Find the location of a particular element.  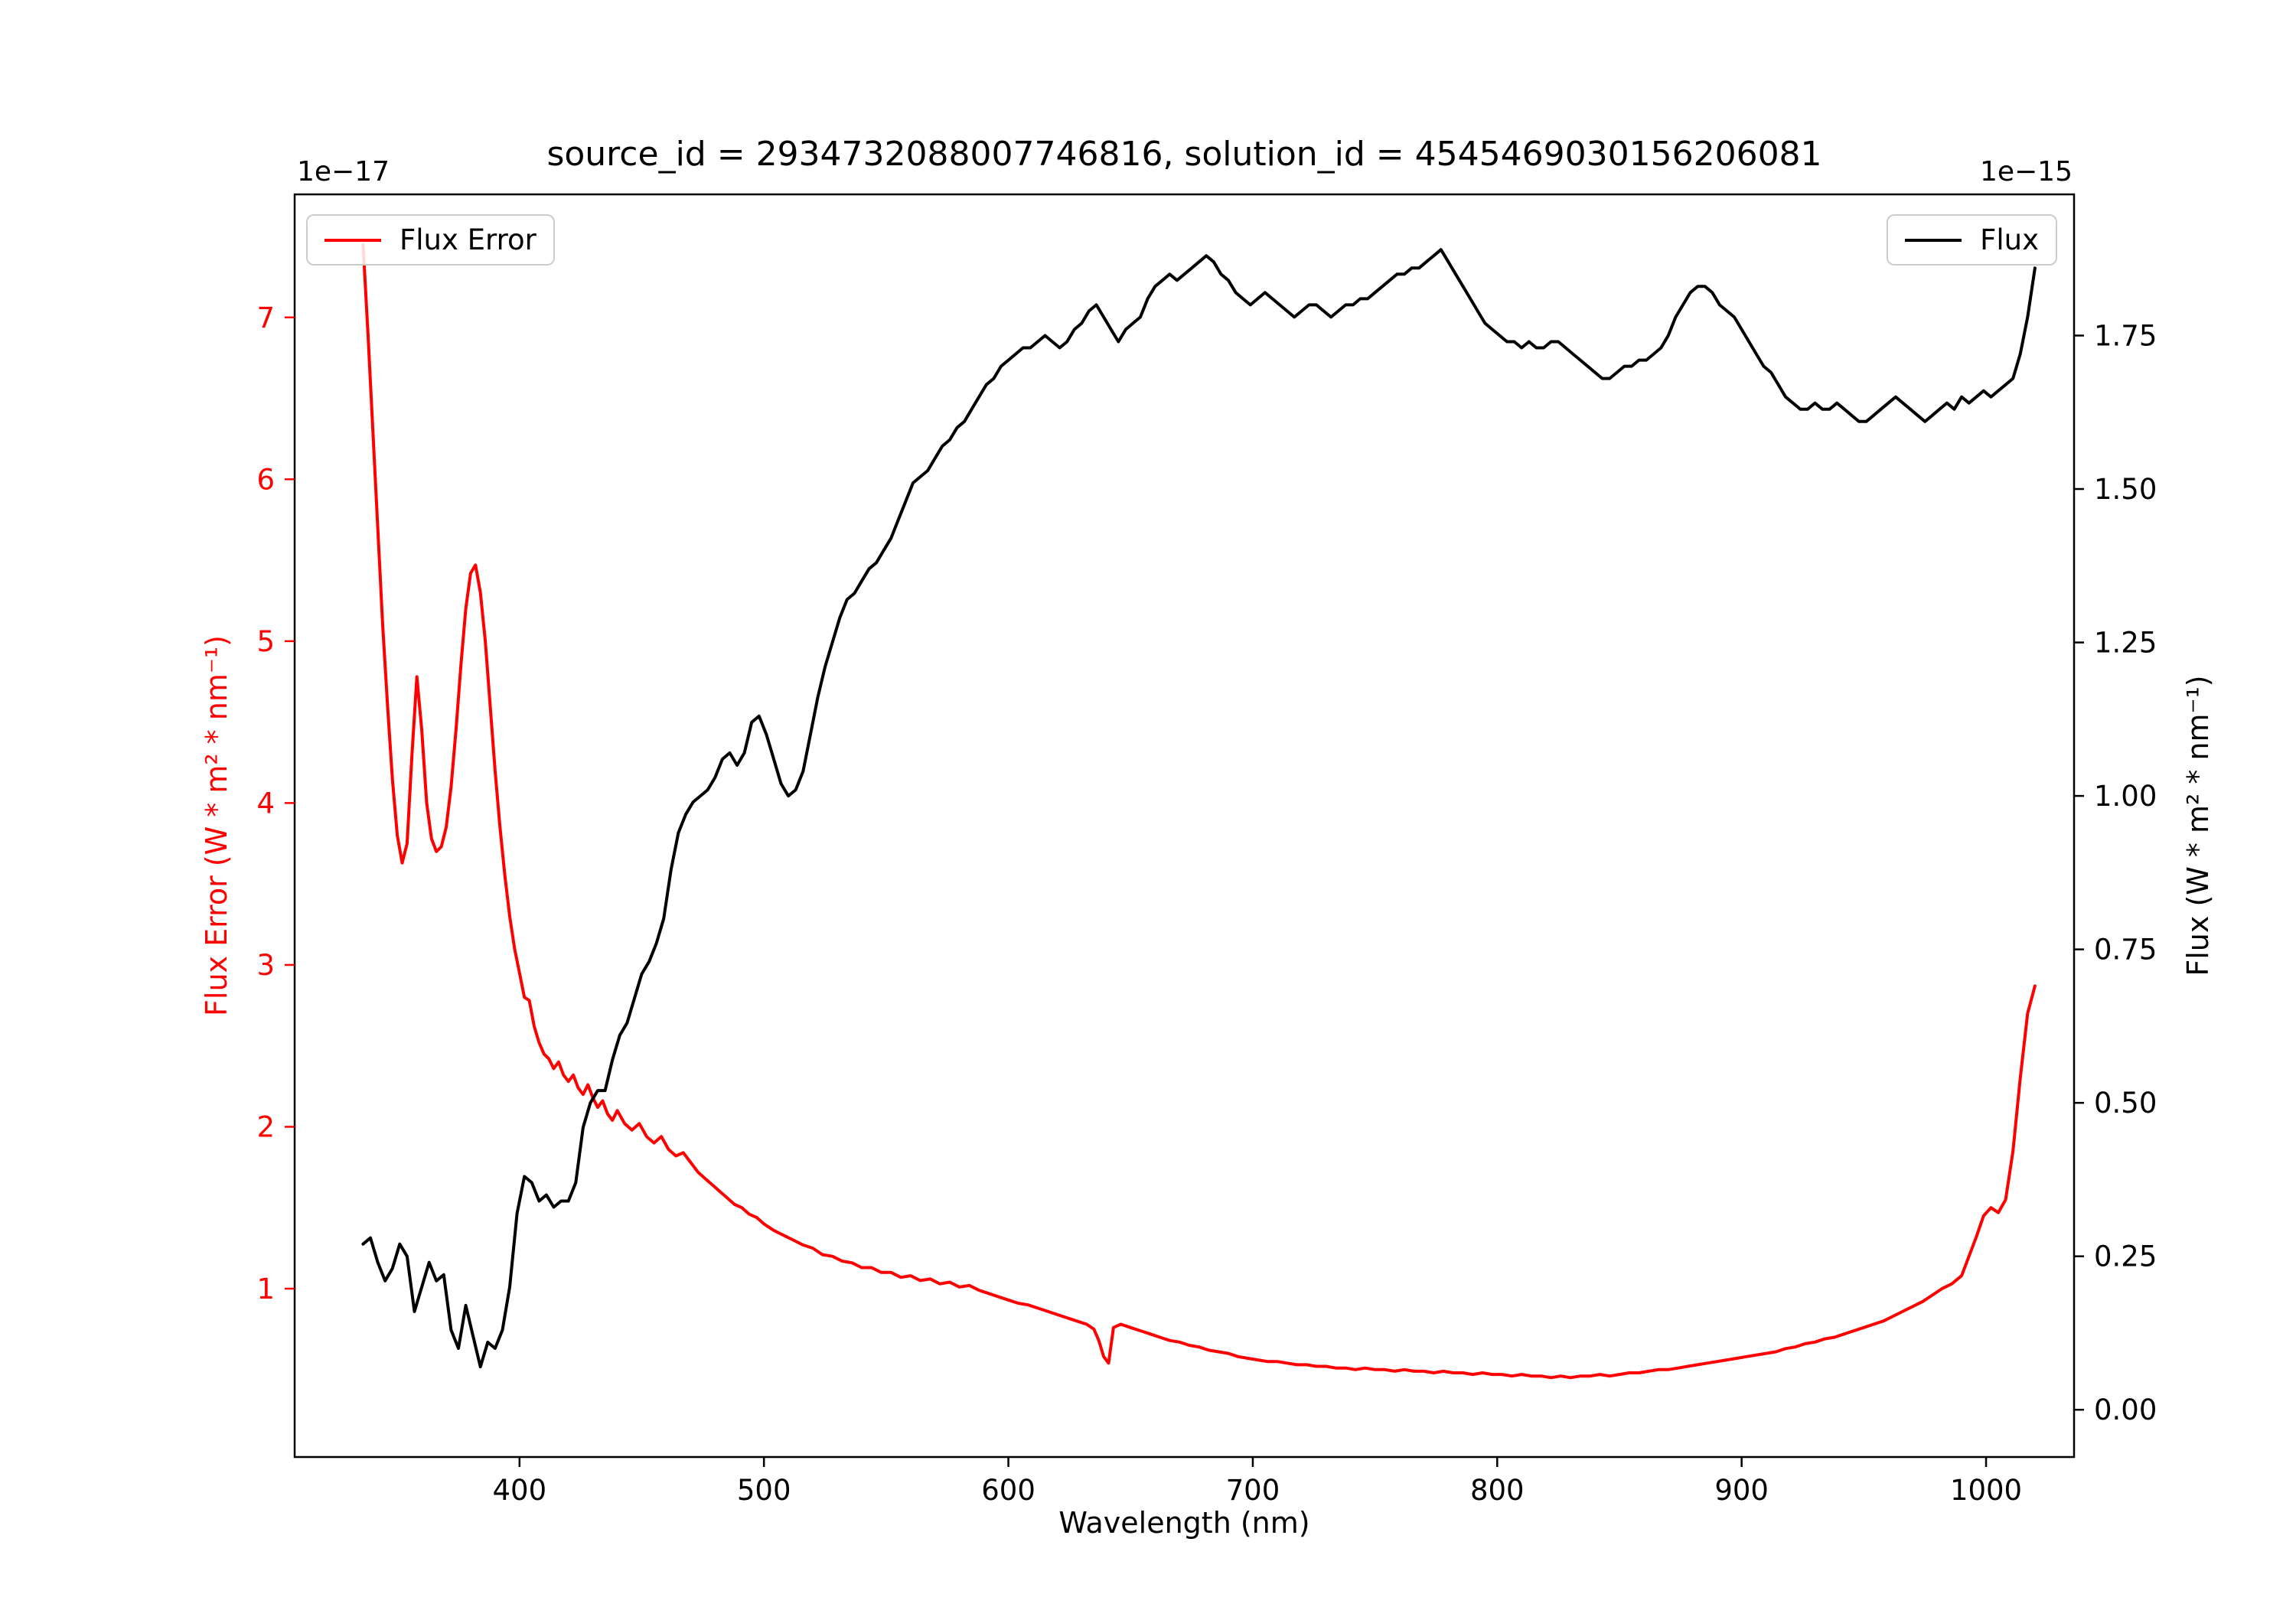

legend-flux-error: Flux Error is located at coordinates (430, 240).